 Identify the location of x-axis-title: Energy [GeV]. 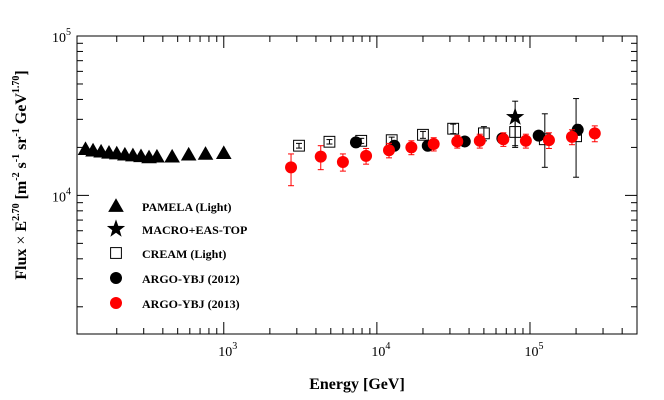
(357, 384).